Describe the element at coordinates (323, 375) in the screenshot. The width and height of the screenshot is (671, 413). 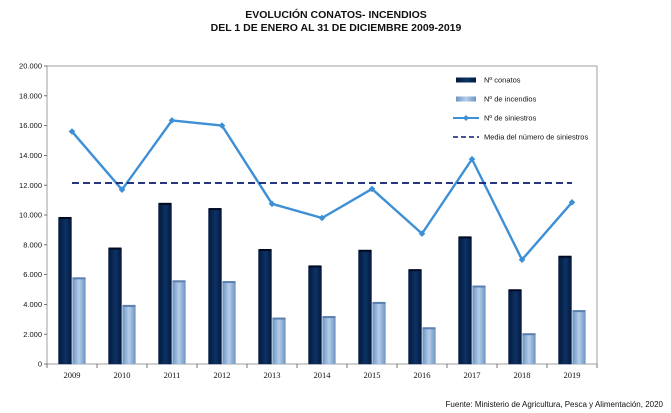
I see `x-tick-label: 2014` at that location.